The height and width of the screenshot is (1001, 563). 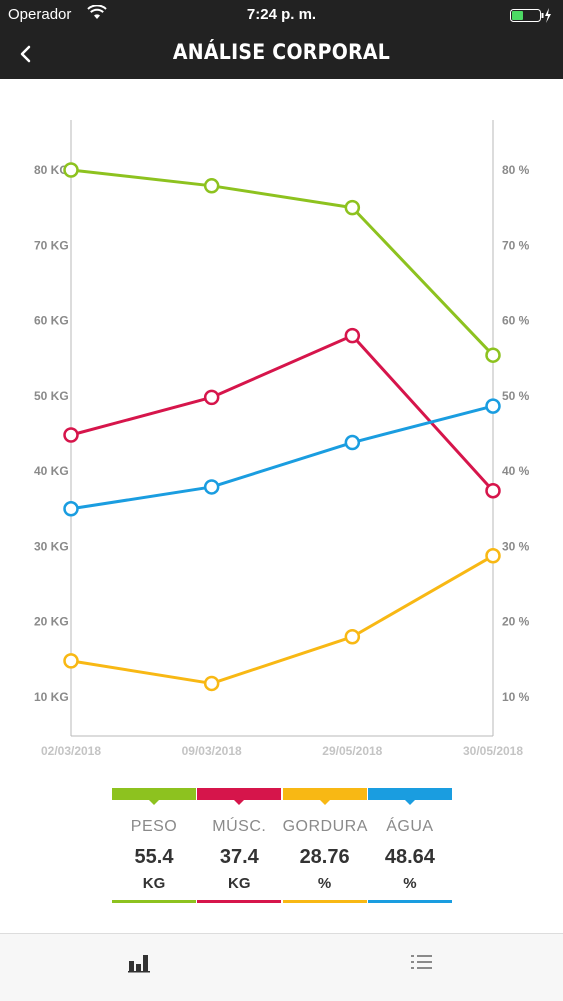 I want to click on right-tick-label: 80 %, so click(x=516, y=170).